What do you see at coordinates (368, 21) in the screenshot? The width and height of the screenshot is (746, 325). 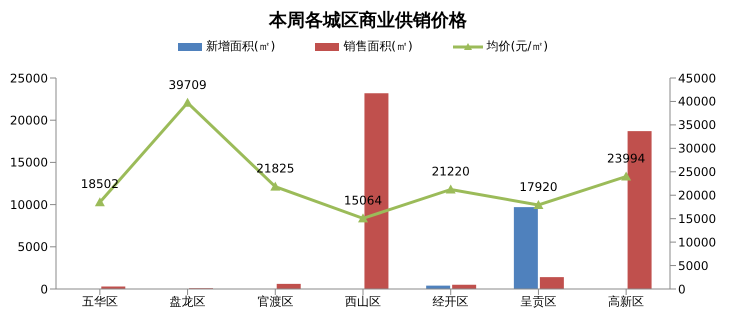 I see `chart-title: 本周各城区商业供销价格` at bounding box center [368, 21].